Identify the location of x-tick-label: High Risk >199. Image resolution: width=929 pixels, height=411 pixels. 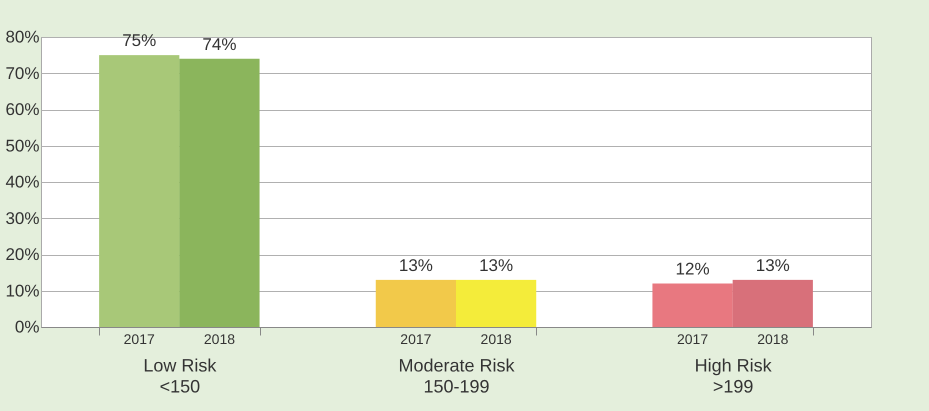
(733, 376).